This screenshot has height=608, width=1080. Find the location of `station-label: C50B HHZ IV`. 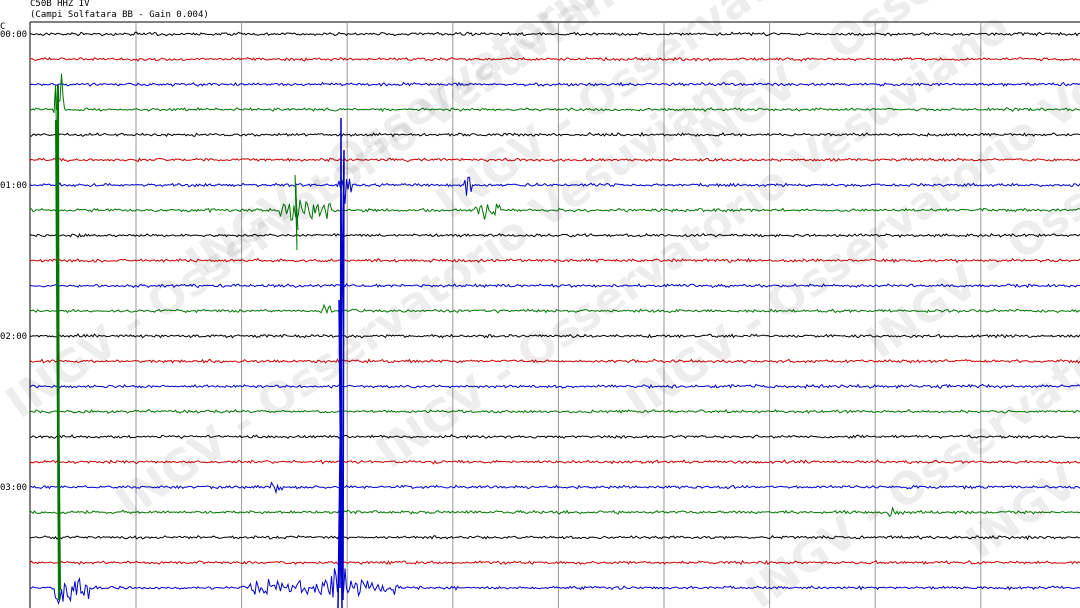

station-label: C50B HHZ IV is located at coordinates (60, 4).